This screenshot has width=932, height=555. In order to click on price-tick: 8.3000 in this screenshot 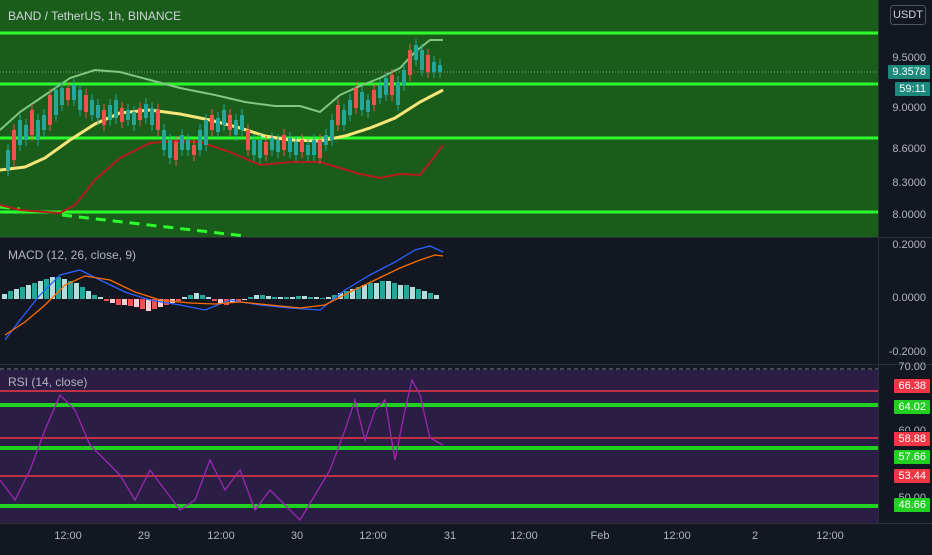, I will do `click(909, 183)`.